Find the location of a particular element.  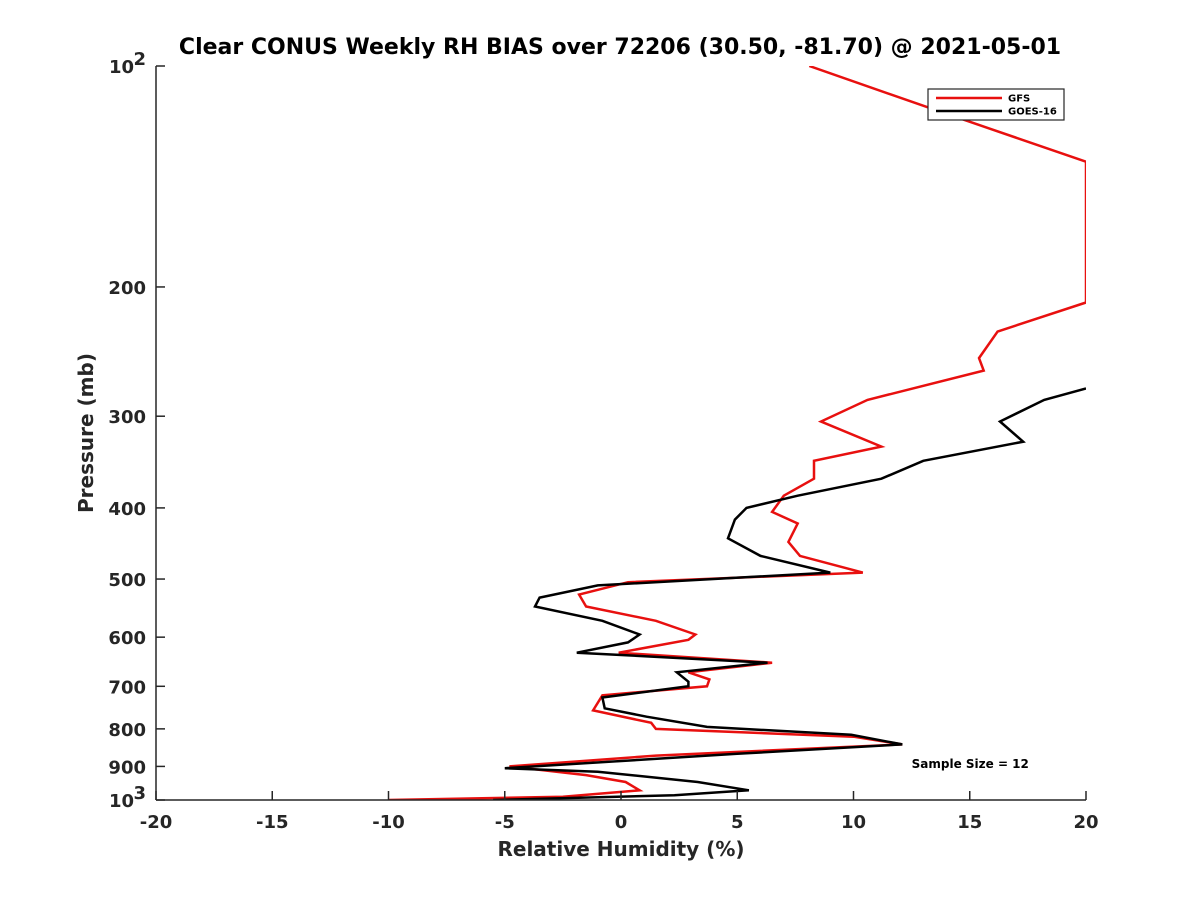

x-ticks: -20 -15 -10 -5 0 5 10 15 20 is located at coordinates (619, 812).